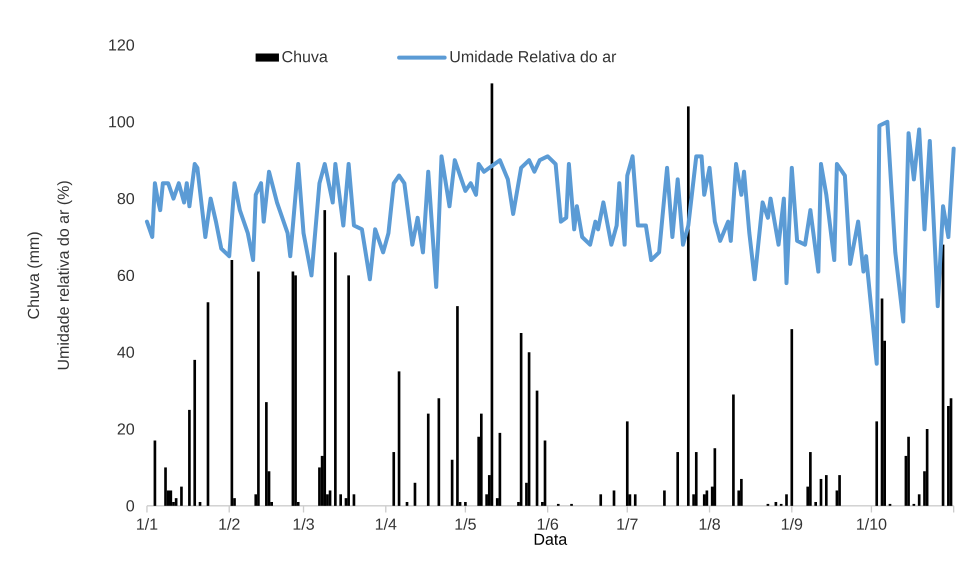 Image resolution: width=959 pixels, height=582 pixels. What do you see at coordinates (533, 56) in the screenshot?
I see `legend-label: Umidade Relativa do ar` at bounding box center [533, 56].